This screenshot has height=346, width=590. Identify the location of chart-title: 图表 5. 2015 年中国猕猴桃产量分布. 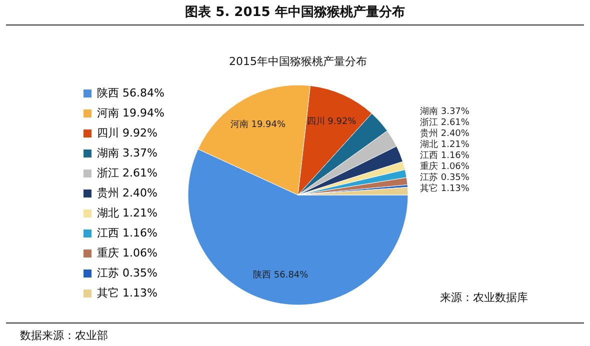
(295, 12).